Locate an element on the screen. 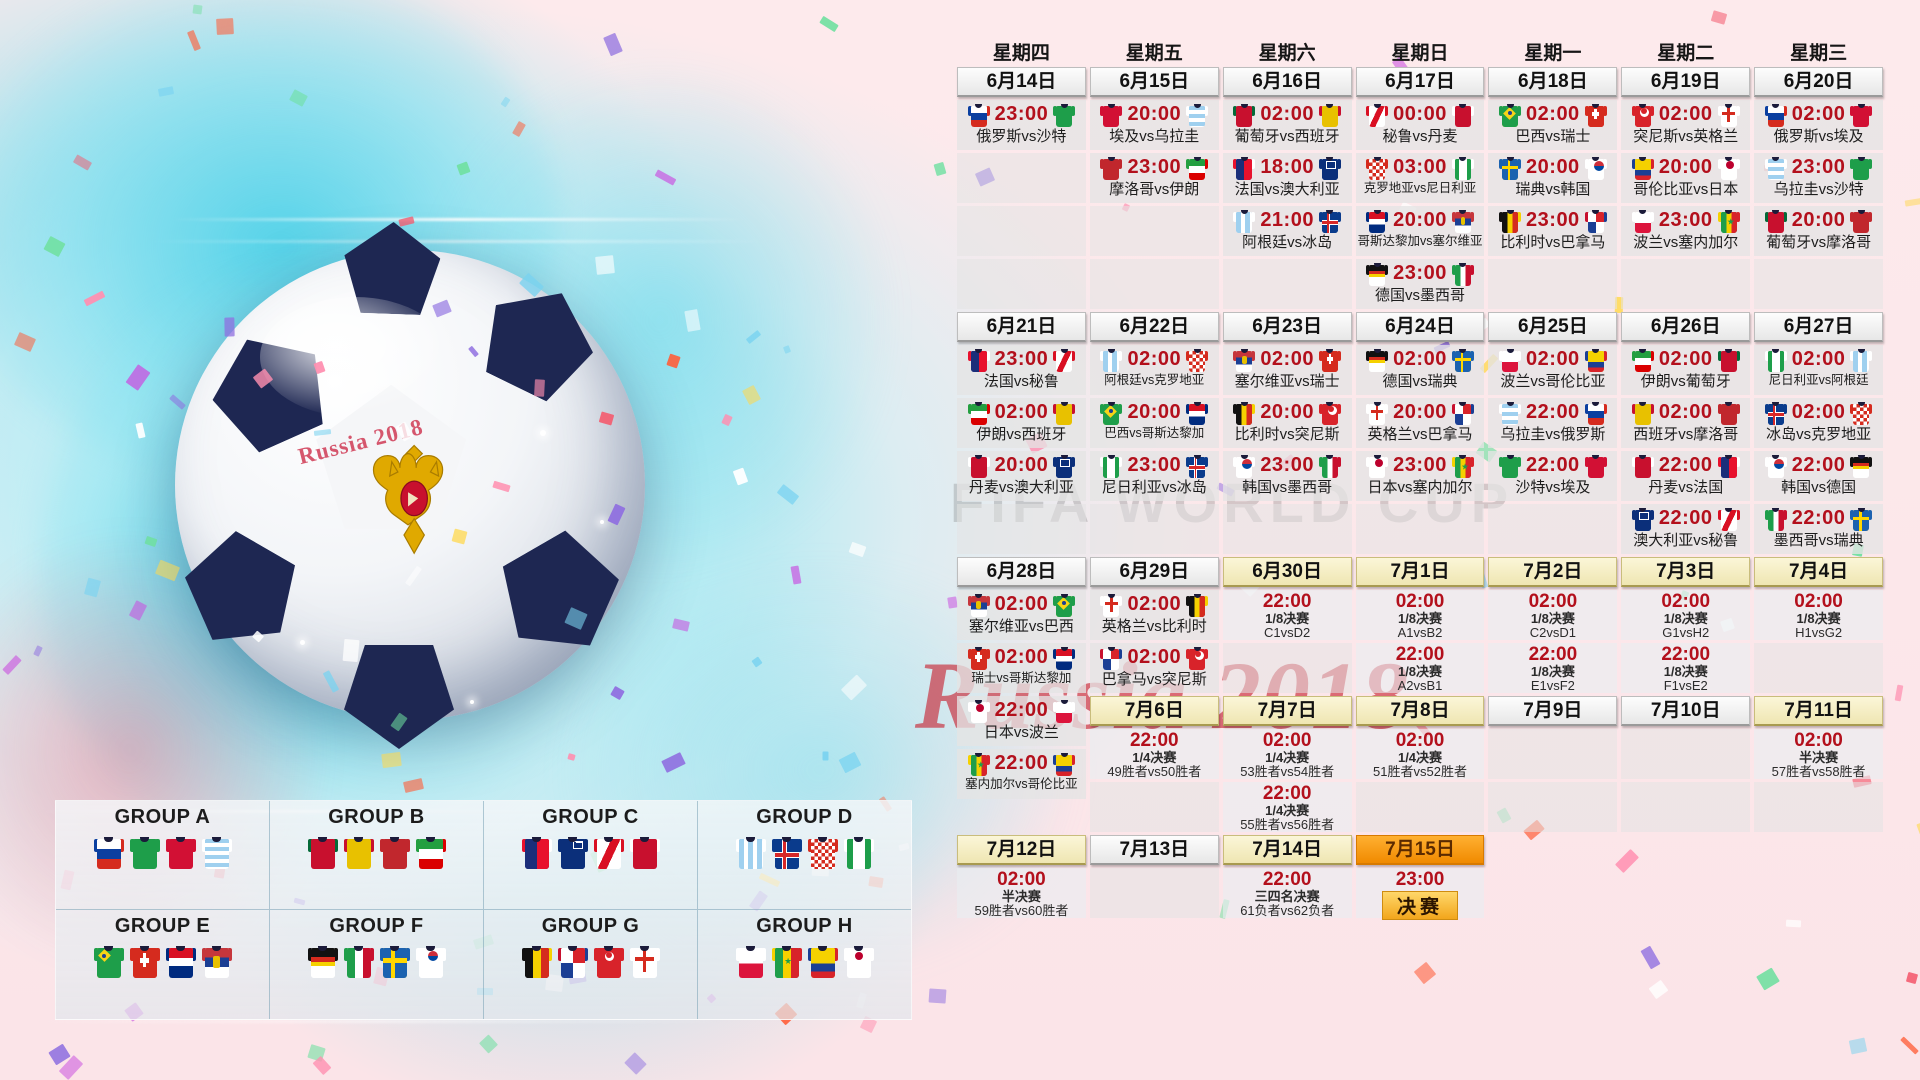  date-header: 7月13日 is located at coordinates (1154, 850).